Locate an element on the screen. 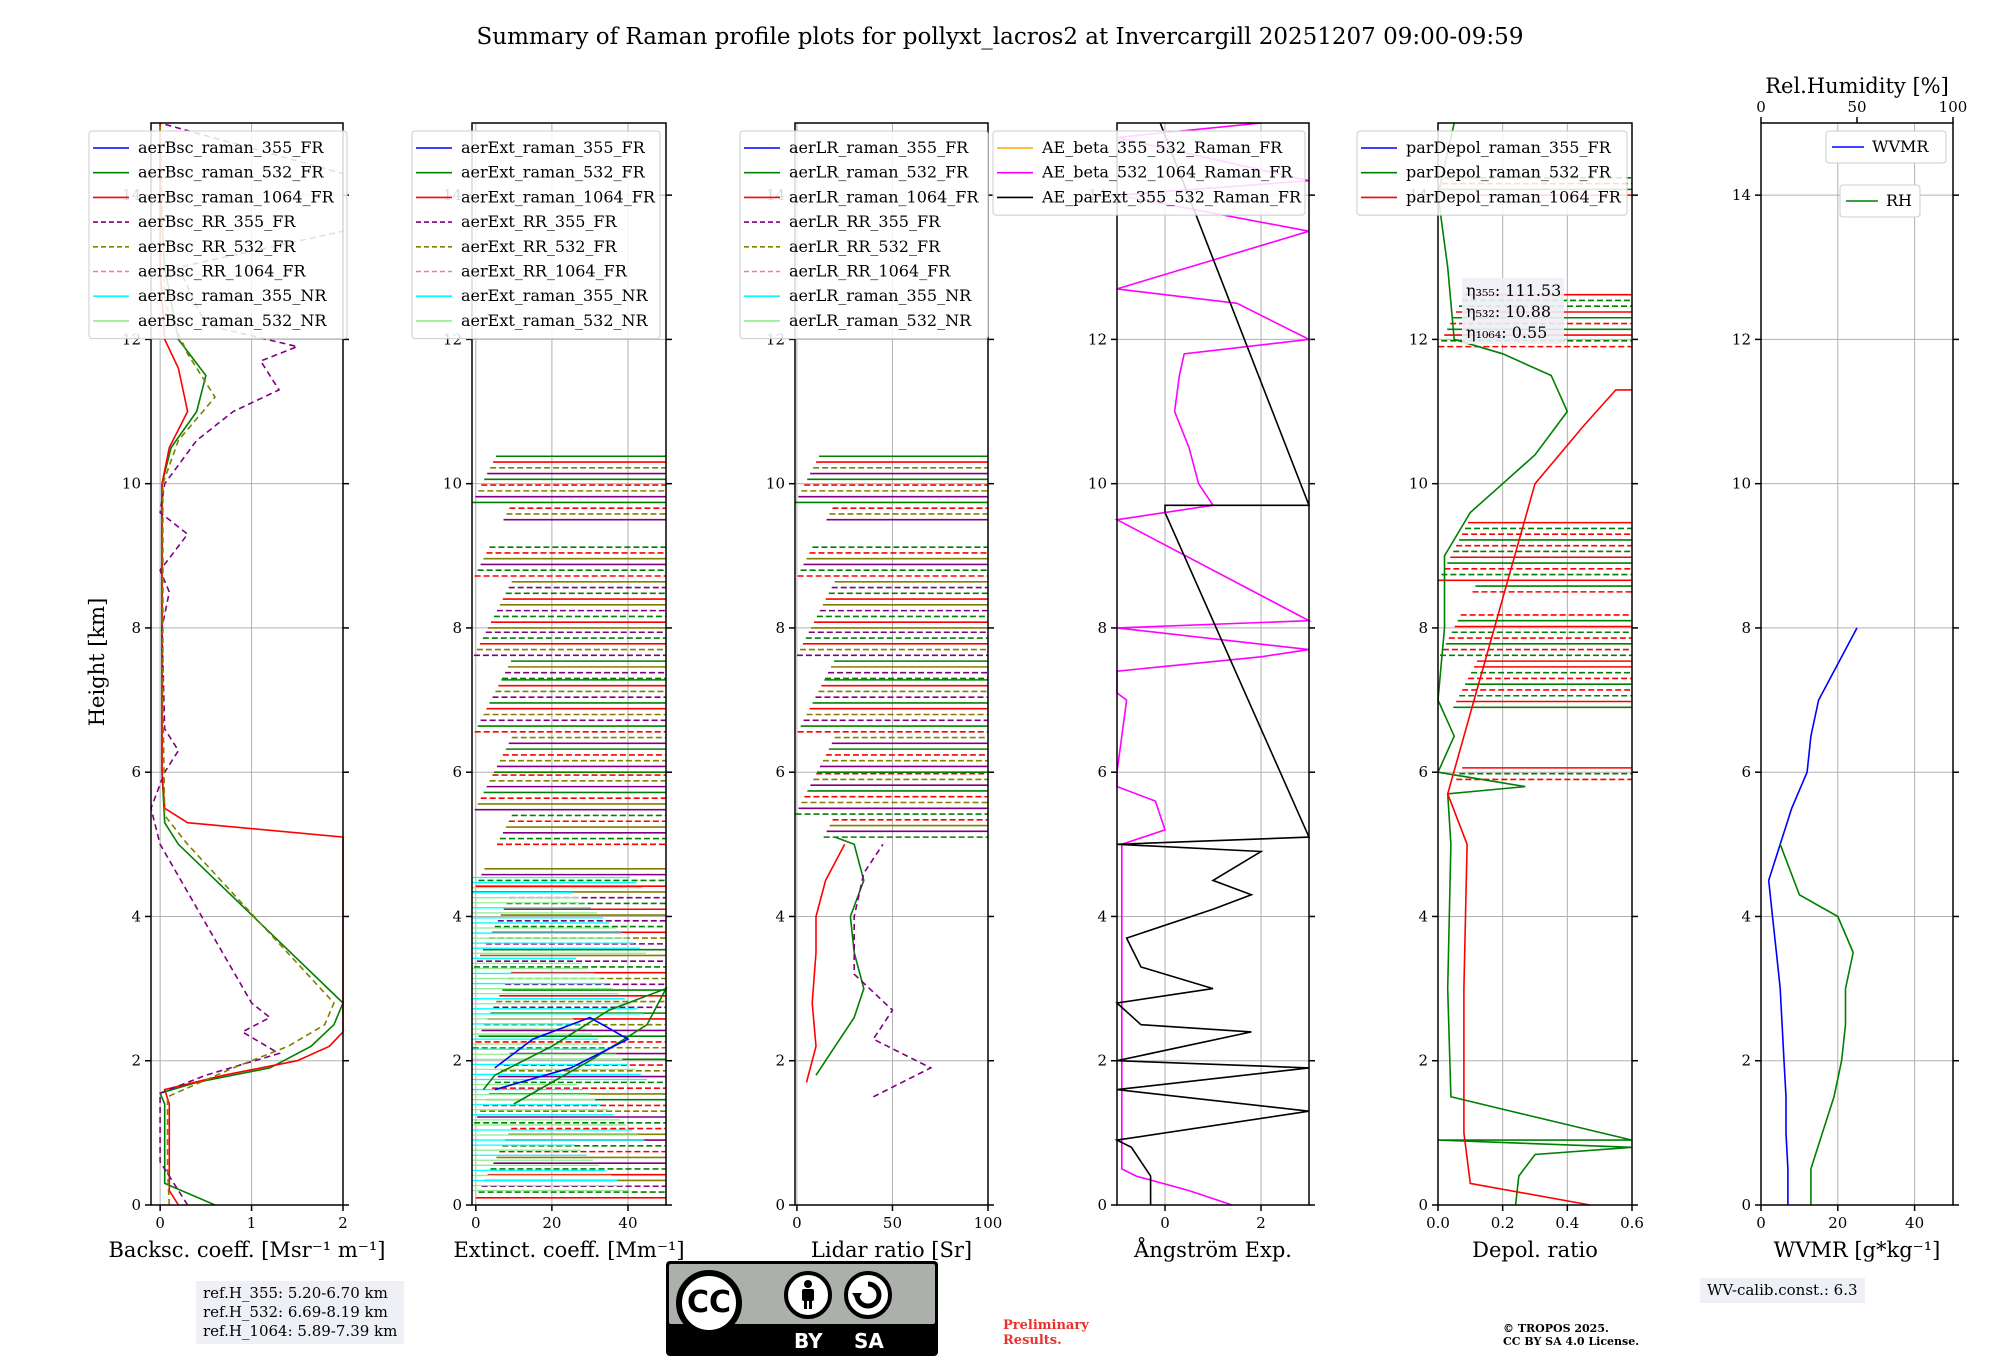  legend-label: aerExt_RR_532_FR is located at coordinates (539, 246).